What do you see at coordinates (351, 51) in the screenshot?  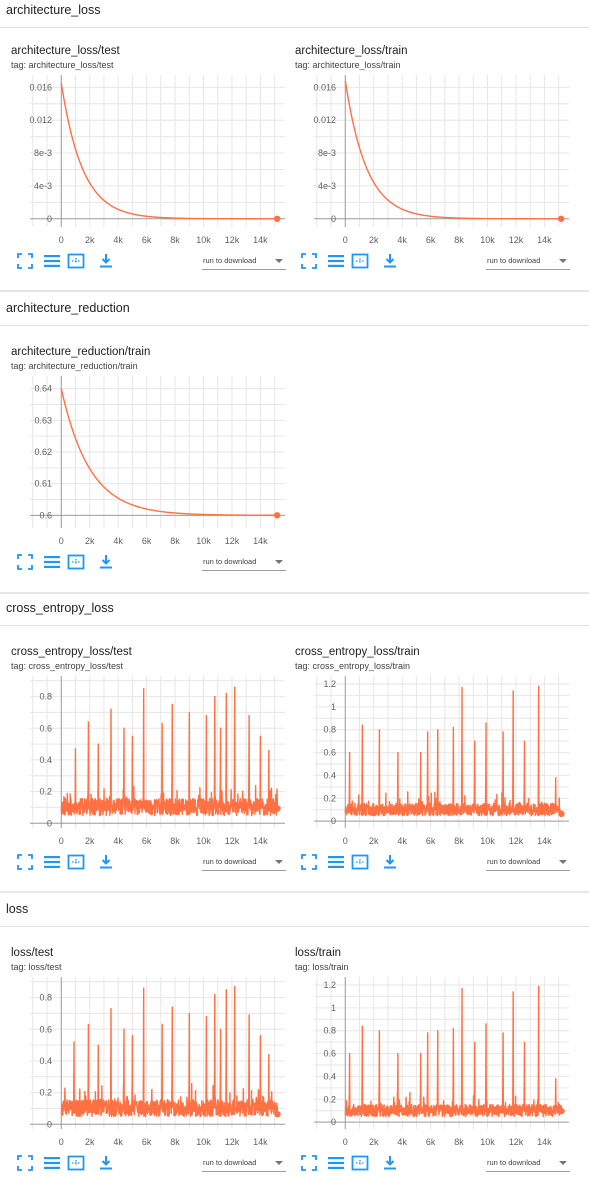 I see `chart-title: architecture_loss/train` at bounding box center [351, 51].